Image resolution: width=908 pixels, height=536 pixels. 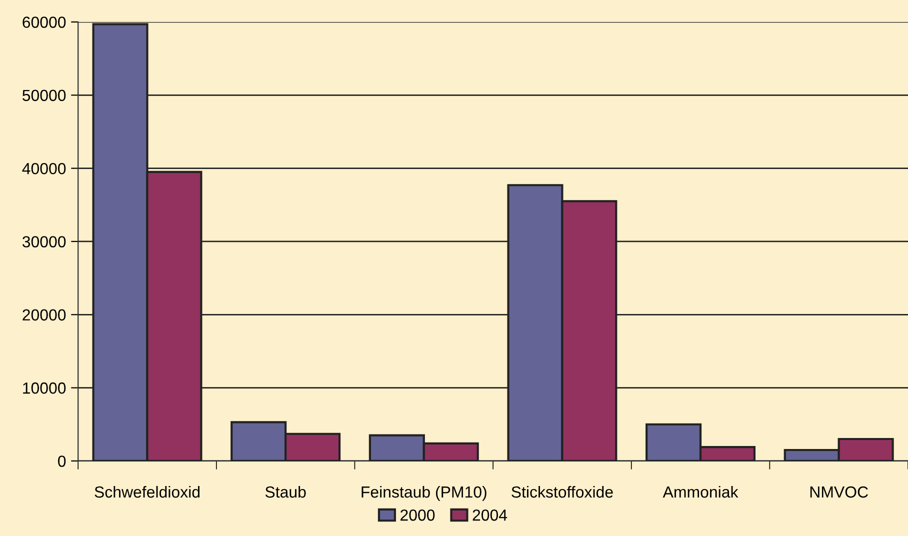 What do you see at coordinates (562, 492) in the screenshot?
I see `x-tick-label: Stickstoffoxide` at bounding box center [562, 492].